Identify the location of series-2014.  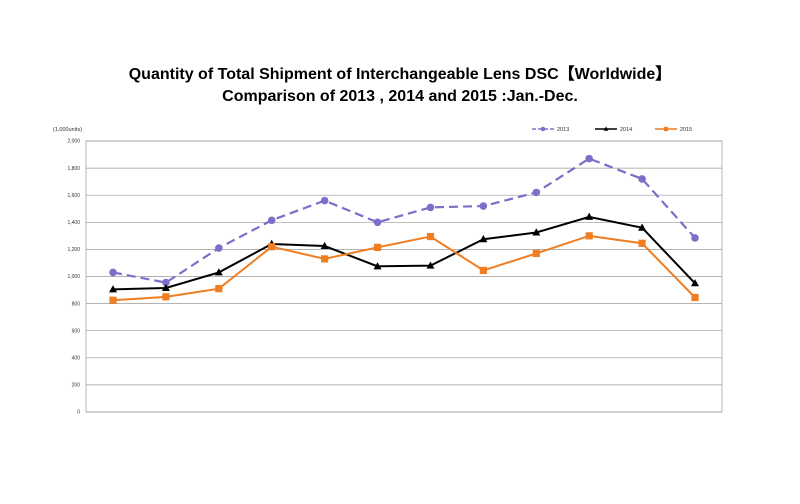
(404, 252).